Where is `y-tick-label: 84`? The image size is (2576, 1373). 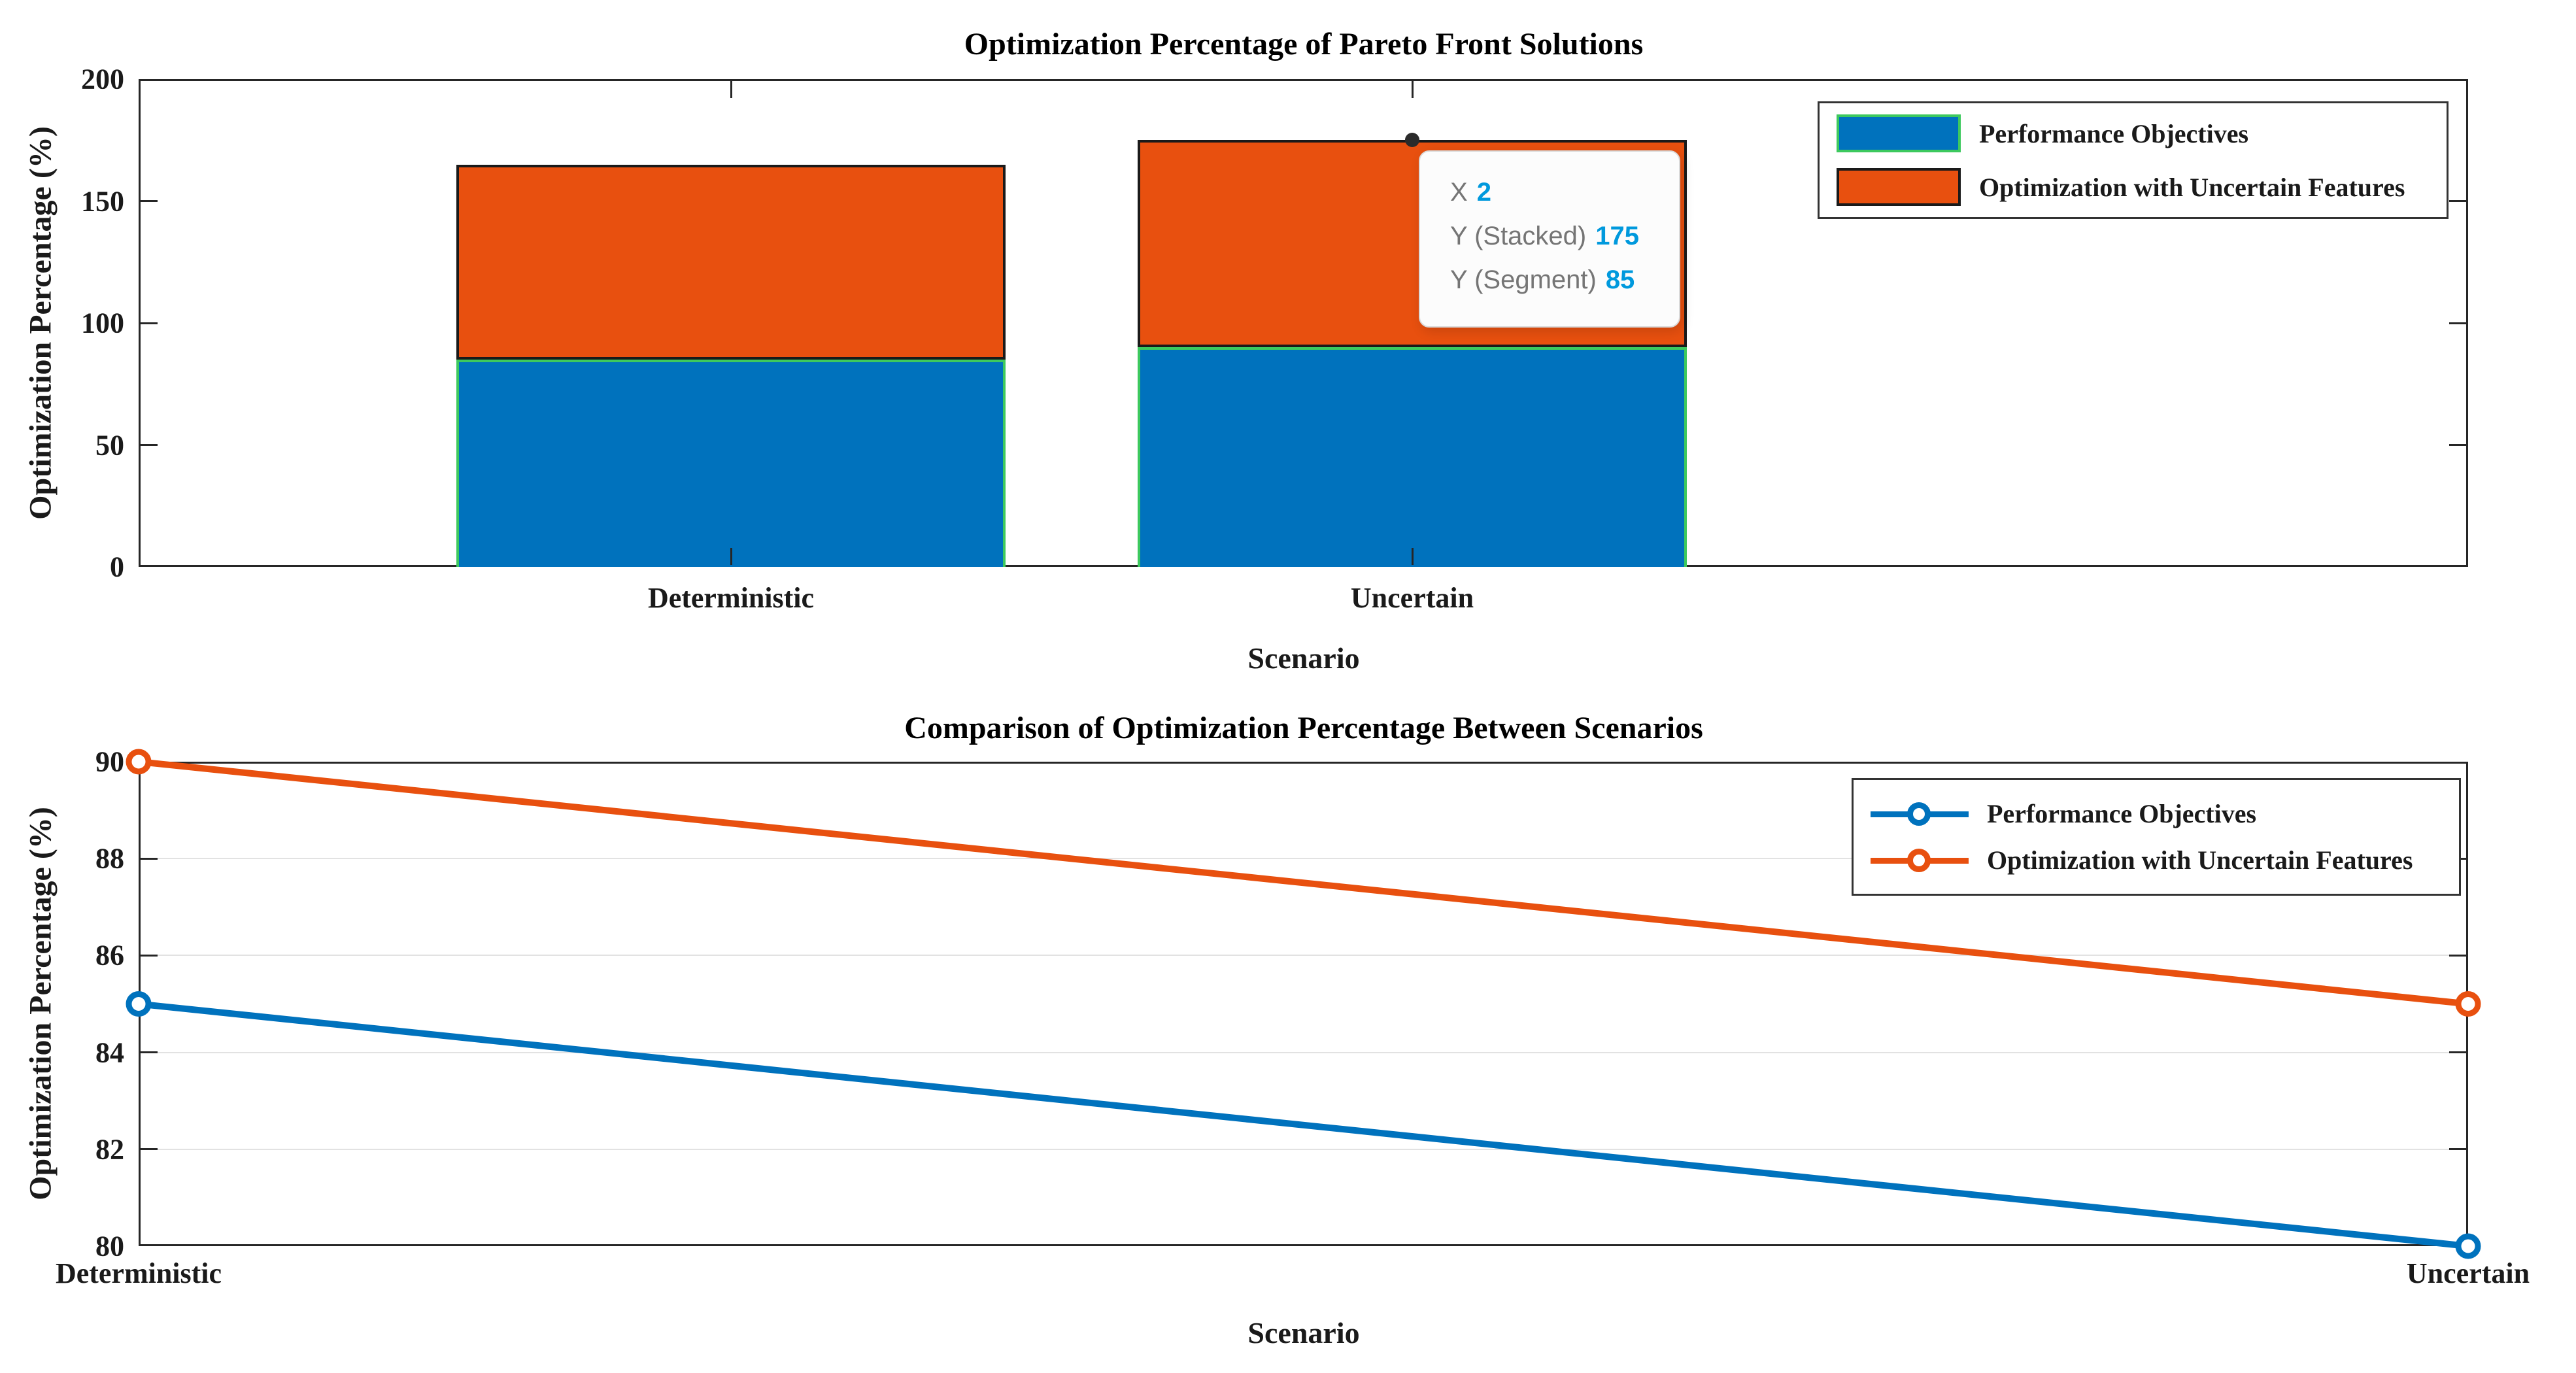
y-tick-label: 84 is located at coordinates (109, 1053).